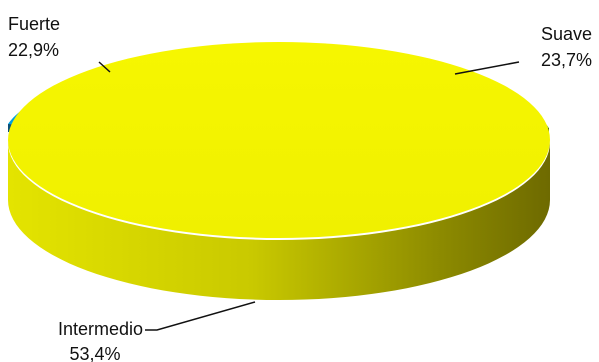 The width and height of the screenshot is (599, 362). I want to click on label-intermedio-value: 53,4%, so click(94, 353).